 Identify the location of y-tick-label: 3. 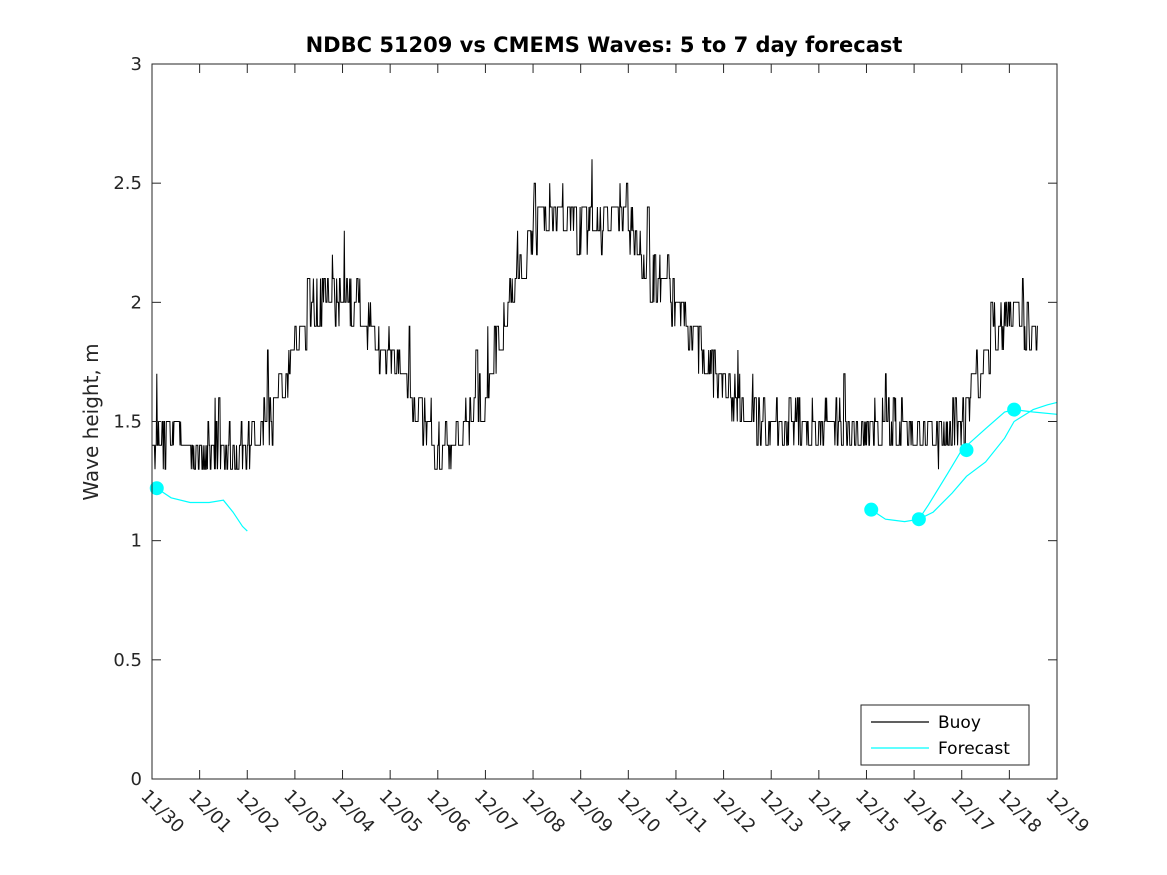
(136, 64).